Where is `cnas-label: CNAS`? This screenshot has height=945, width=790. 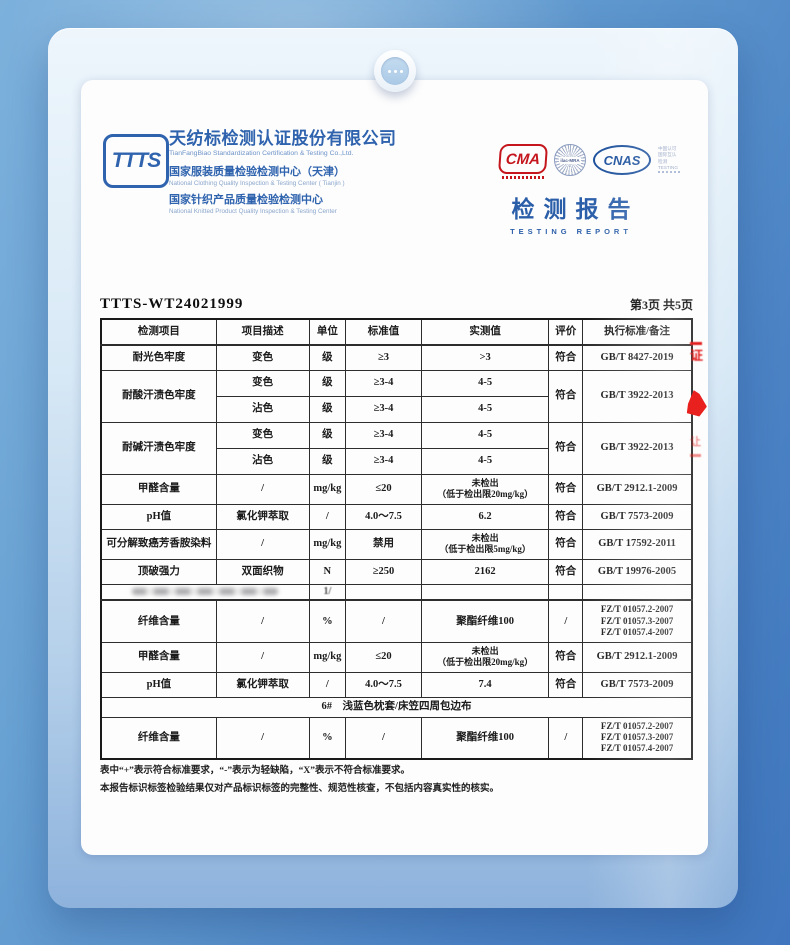
cnas-label: CNAS is located at coordinates (622, 160).